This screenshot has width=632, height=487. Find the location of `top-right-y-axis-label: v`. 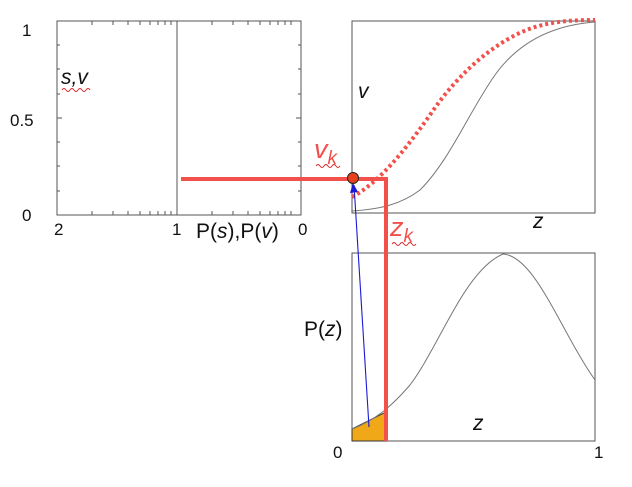

top-right-y-axis-label: v is located at coordinates (364, 91).